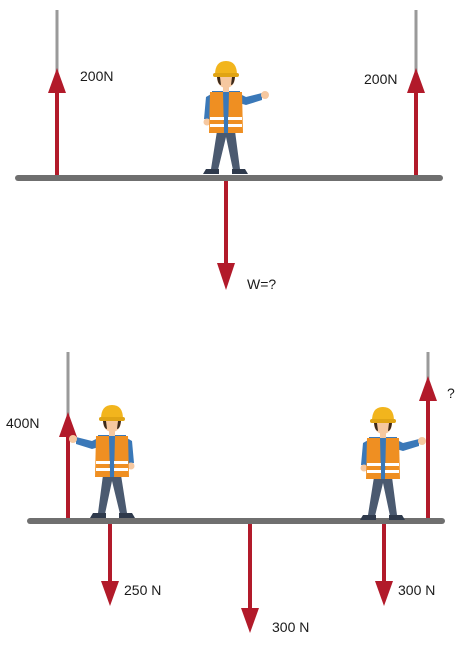 The width and height of the screenshot is (476, 658). I want to click on weight-arrow, so click(226, 235).